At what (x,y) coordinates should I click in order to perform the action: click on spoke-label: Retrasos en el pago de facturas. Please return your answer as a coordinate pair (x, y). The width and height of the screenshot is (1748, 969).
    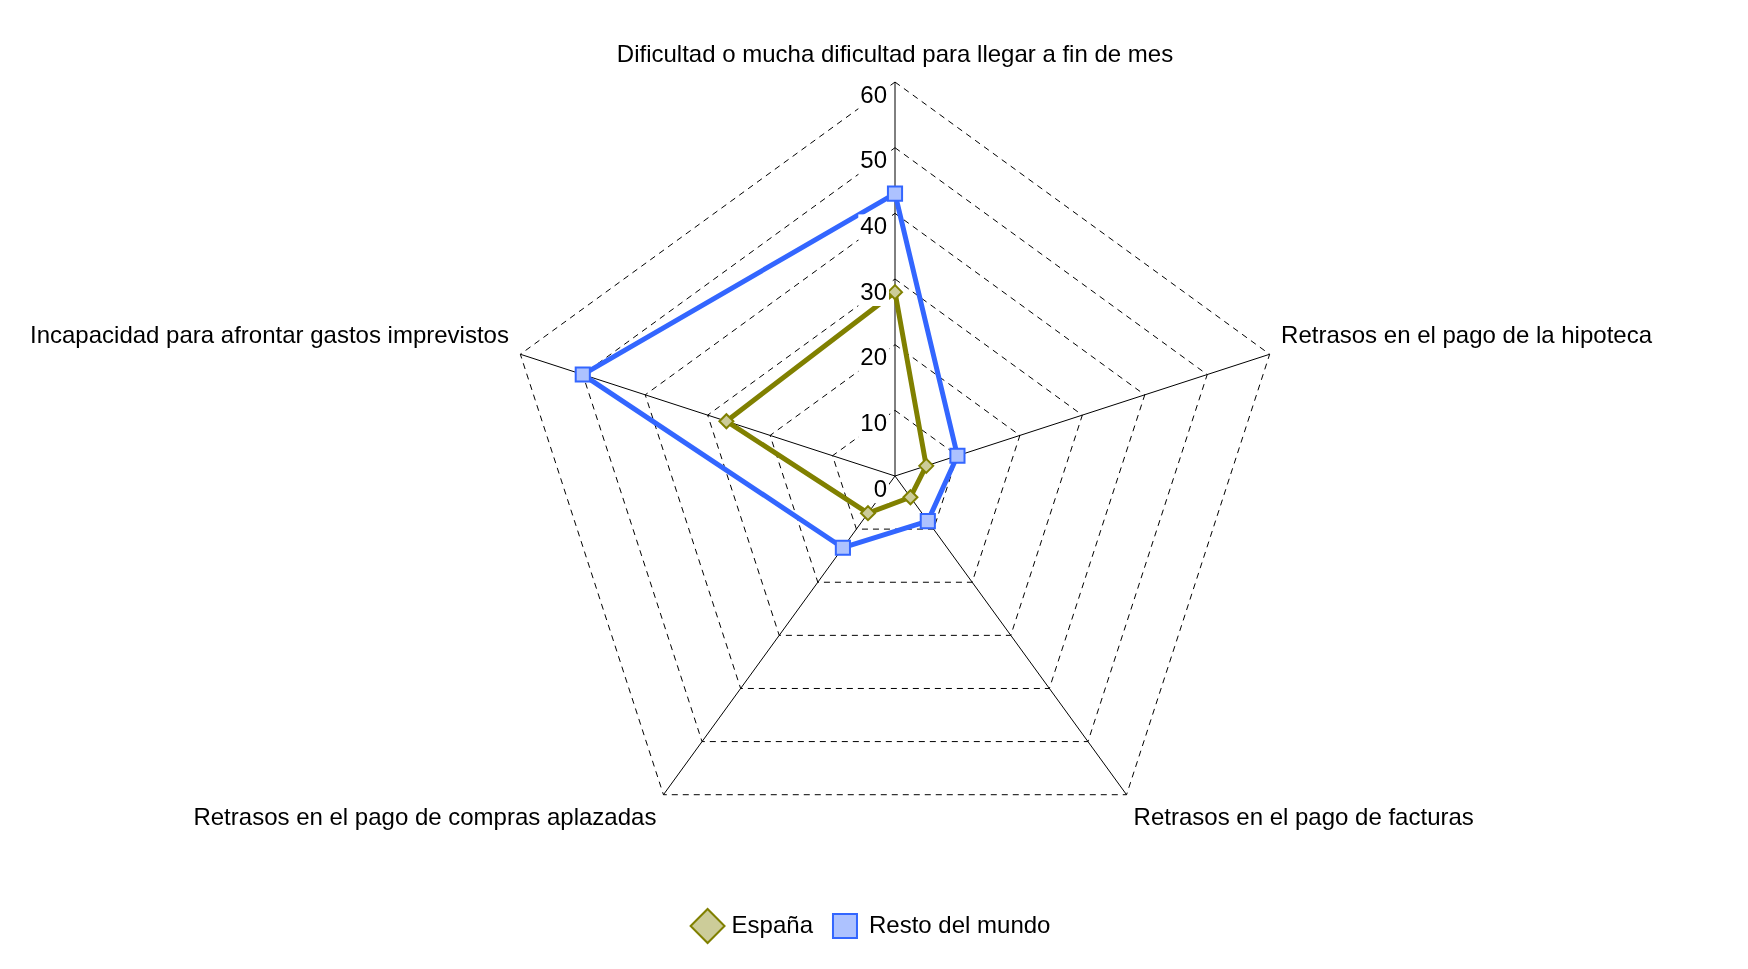
    Looking at the image, I should click on (1303, 817).